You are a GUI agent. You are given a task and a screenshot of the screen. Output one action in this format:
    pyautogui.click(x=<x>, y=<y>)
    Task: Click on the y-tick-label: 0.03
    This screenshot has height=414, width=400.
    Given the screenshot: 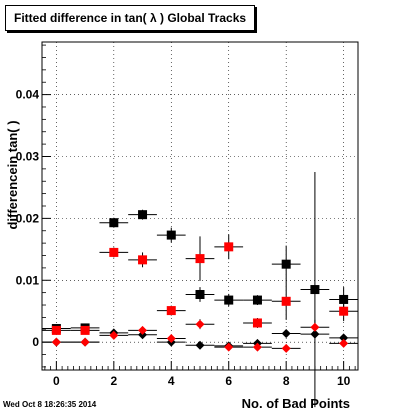 What is the action you would take?
    pyautogui.click(x=28, y=156)
    